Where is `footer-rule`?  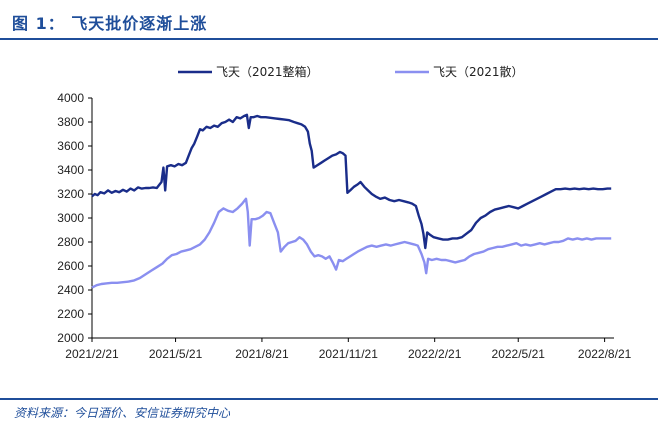 footer-rule is located at coordinates (329, 399).